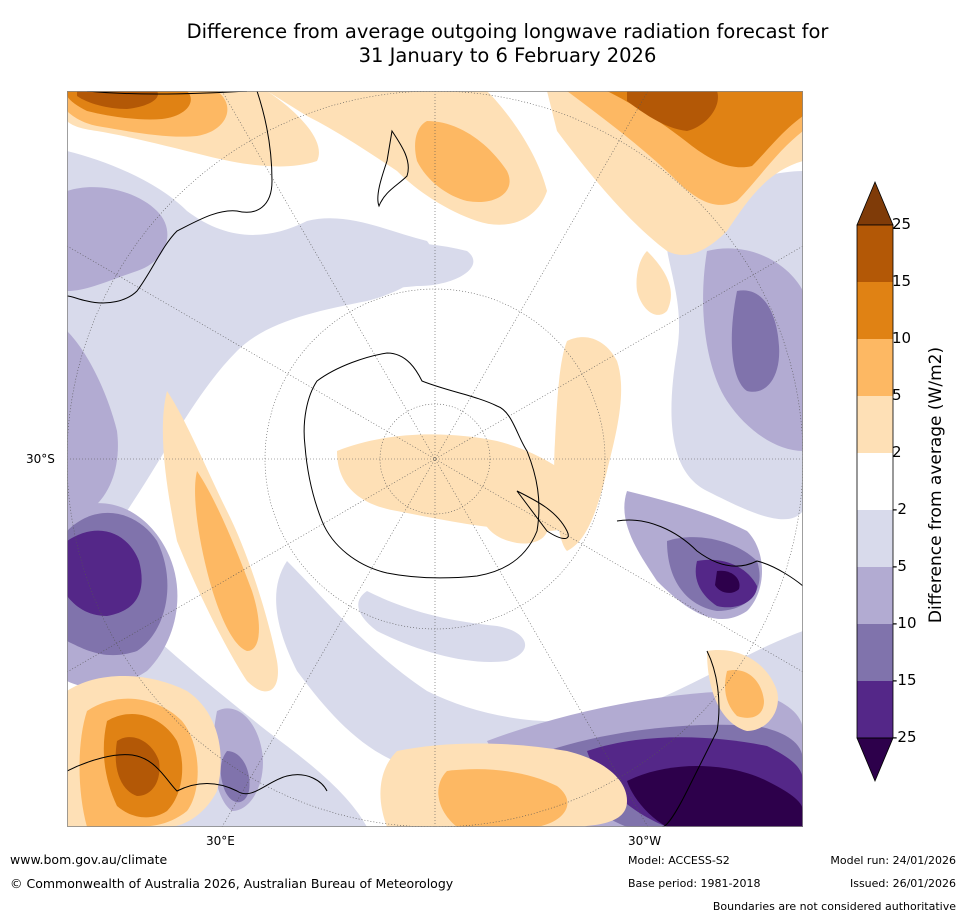 The height and width of the screenshot is (919, 965). What do you see at coordinates (904, 623) in the screenshot?
I see `cbar-tick-m10: -10` at bounding box center [904, 623].